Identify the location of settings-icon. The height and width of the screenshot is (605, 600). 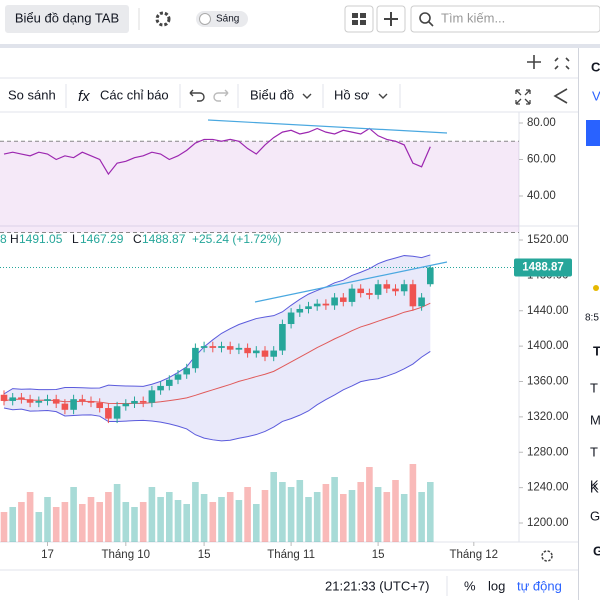
(163, 19).